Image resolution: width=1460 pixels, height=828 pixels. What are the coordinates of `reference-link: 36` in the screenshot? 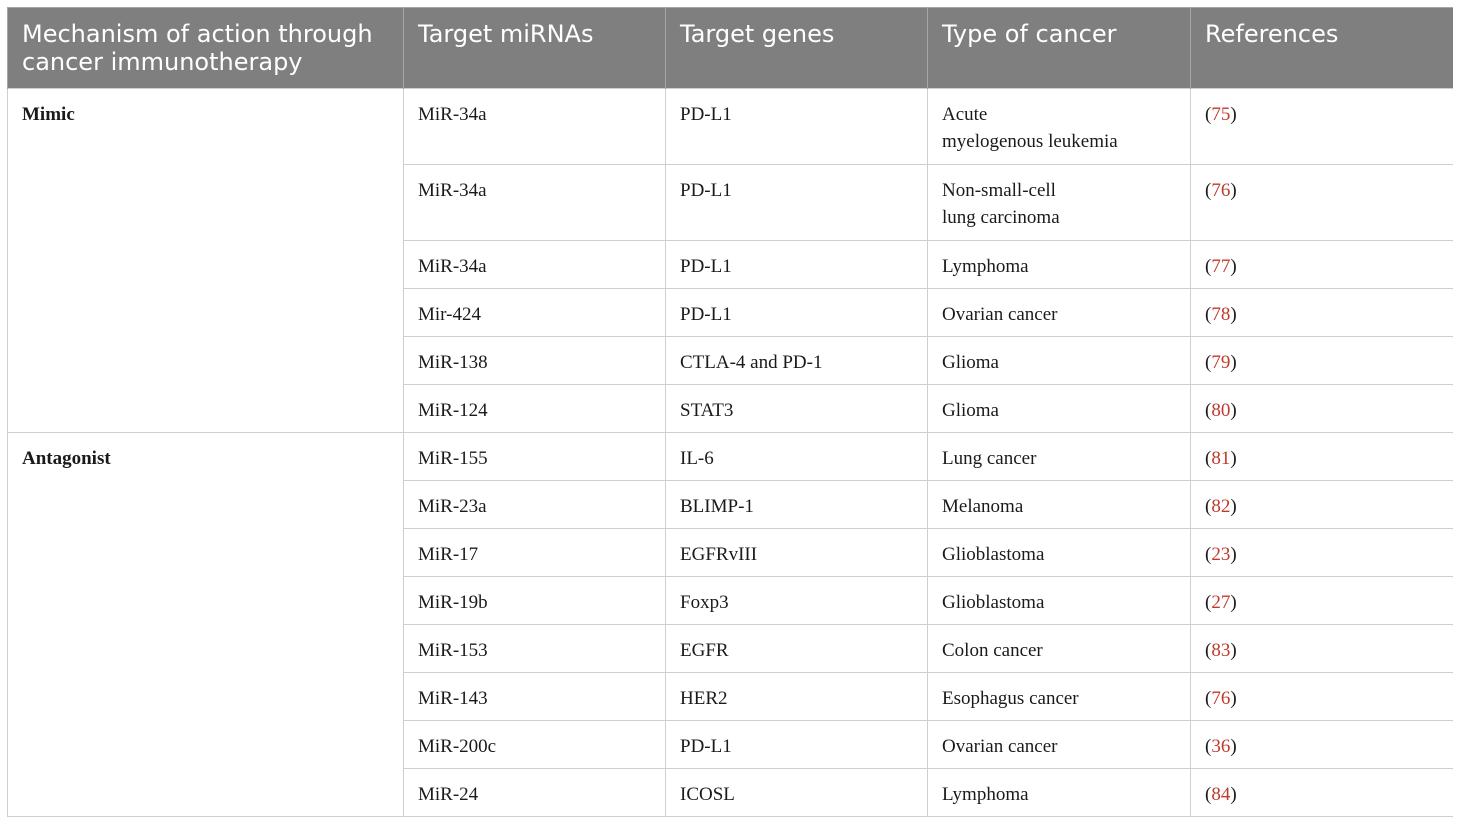 It's located at (1221, 746).